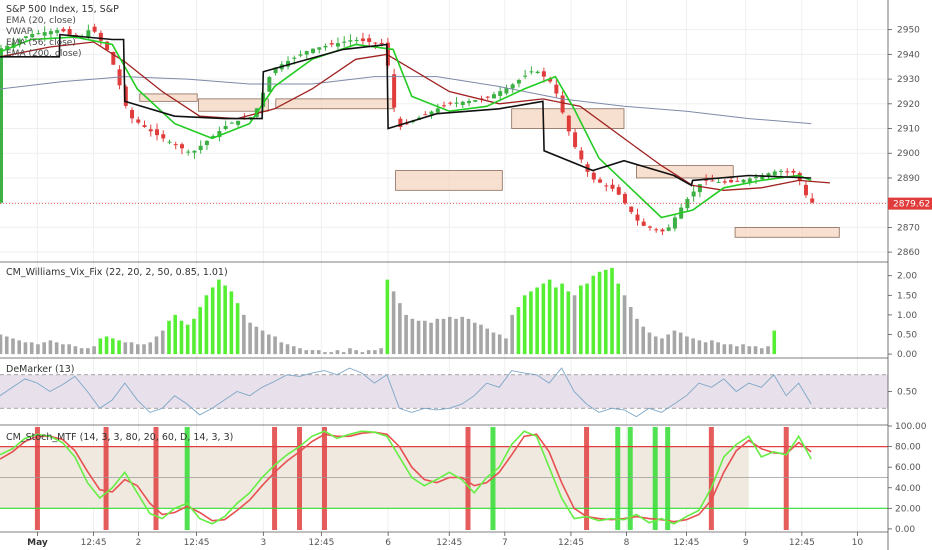  What do you see at coordinates (907, 355) in the screenshot?
I see `wvf-tick-label: 0.00` at bounding box center [907, 355].